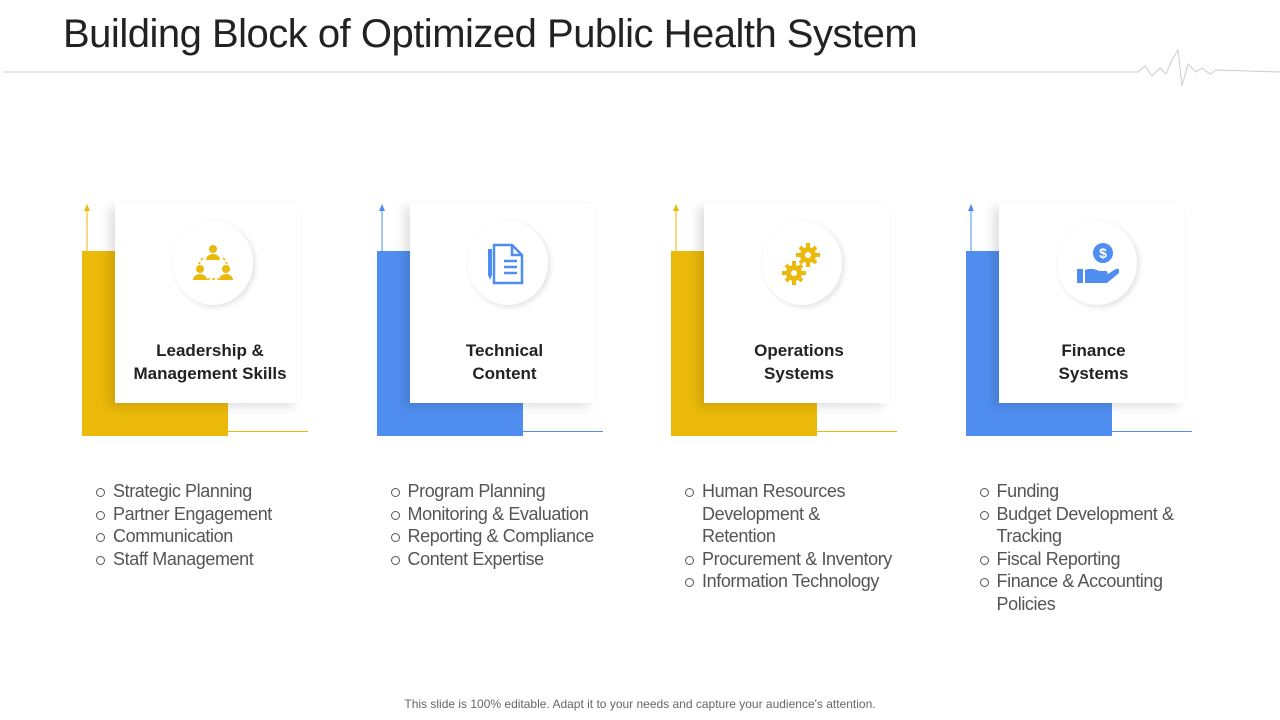 The height and width of the screenshot is (720, 1280). I want to click on divider, so click(641, 67).